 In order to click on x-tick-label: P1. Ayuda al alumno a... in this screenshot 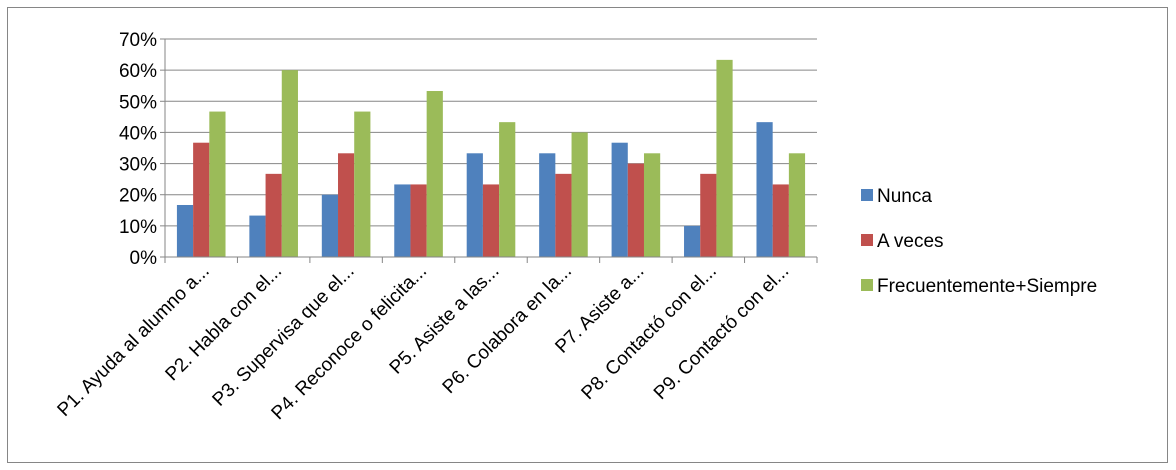, I will do `click(134, 341)`.